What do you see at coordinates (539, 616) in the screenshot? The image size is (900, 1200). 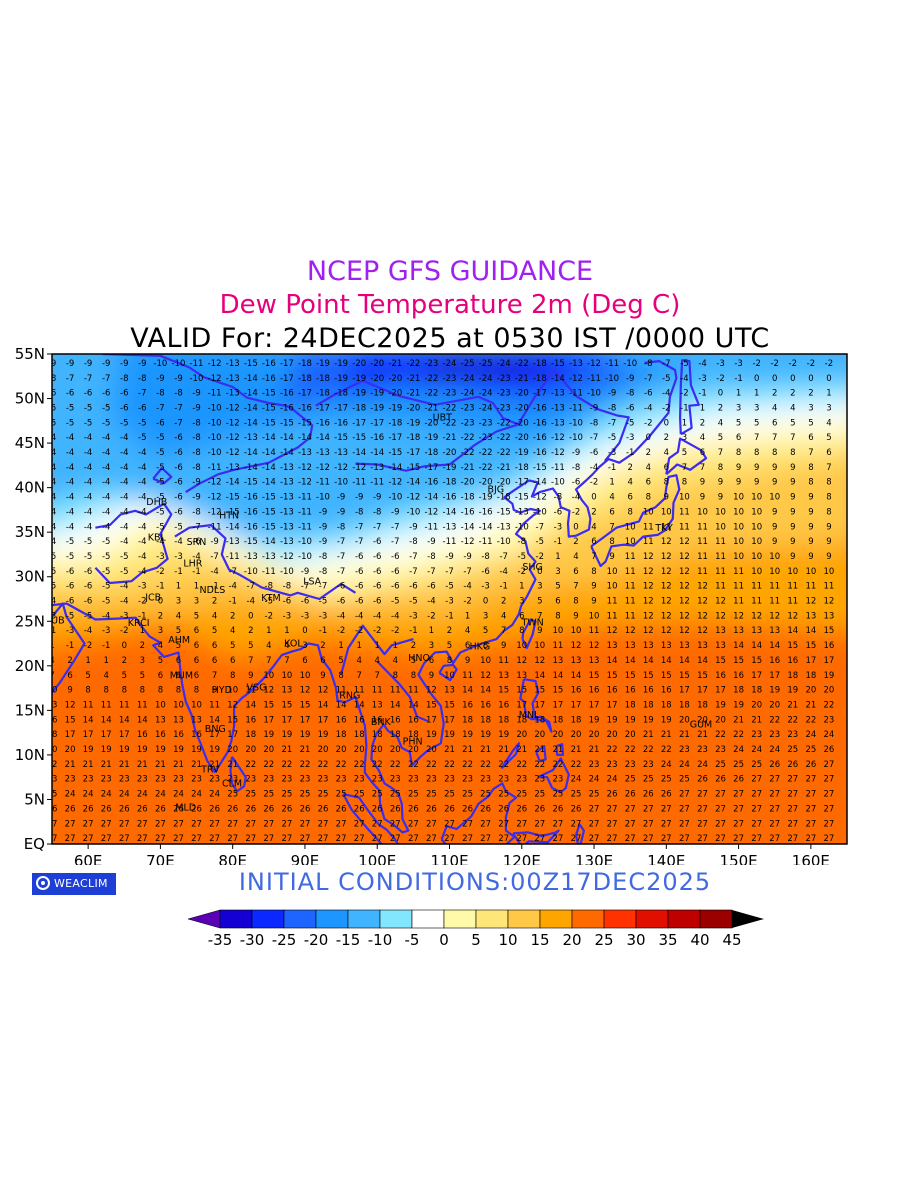 I see `grid-value: 7` at bounding box center [539, 616].